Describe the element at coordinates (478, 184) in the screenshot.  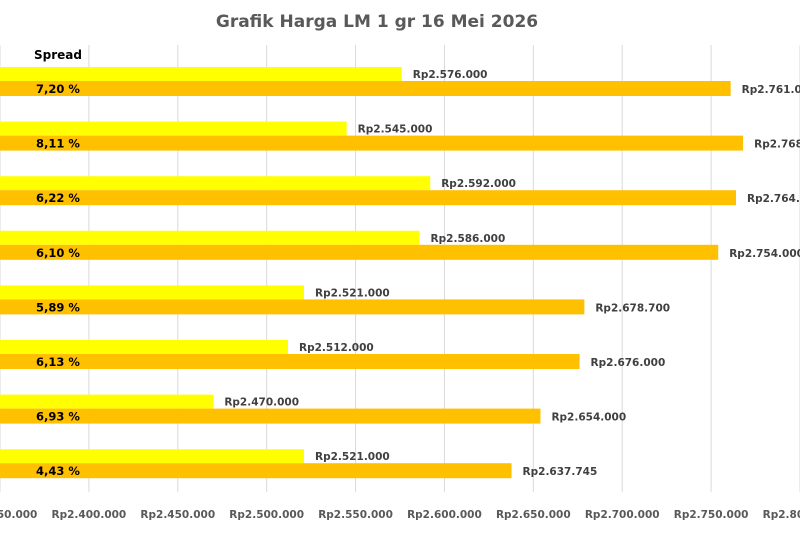
I see `data-label-series-1: Rp2.592.000` at that location.